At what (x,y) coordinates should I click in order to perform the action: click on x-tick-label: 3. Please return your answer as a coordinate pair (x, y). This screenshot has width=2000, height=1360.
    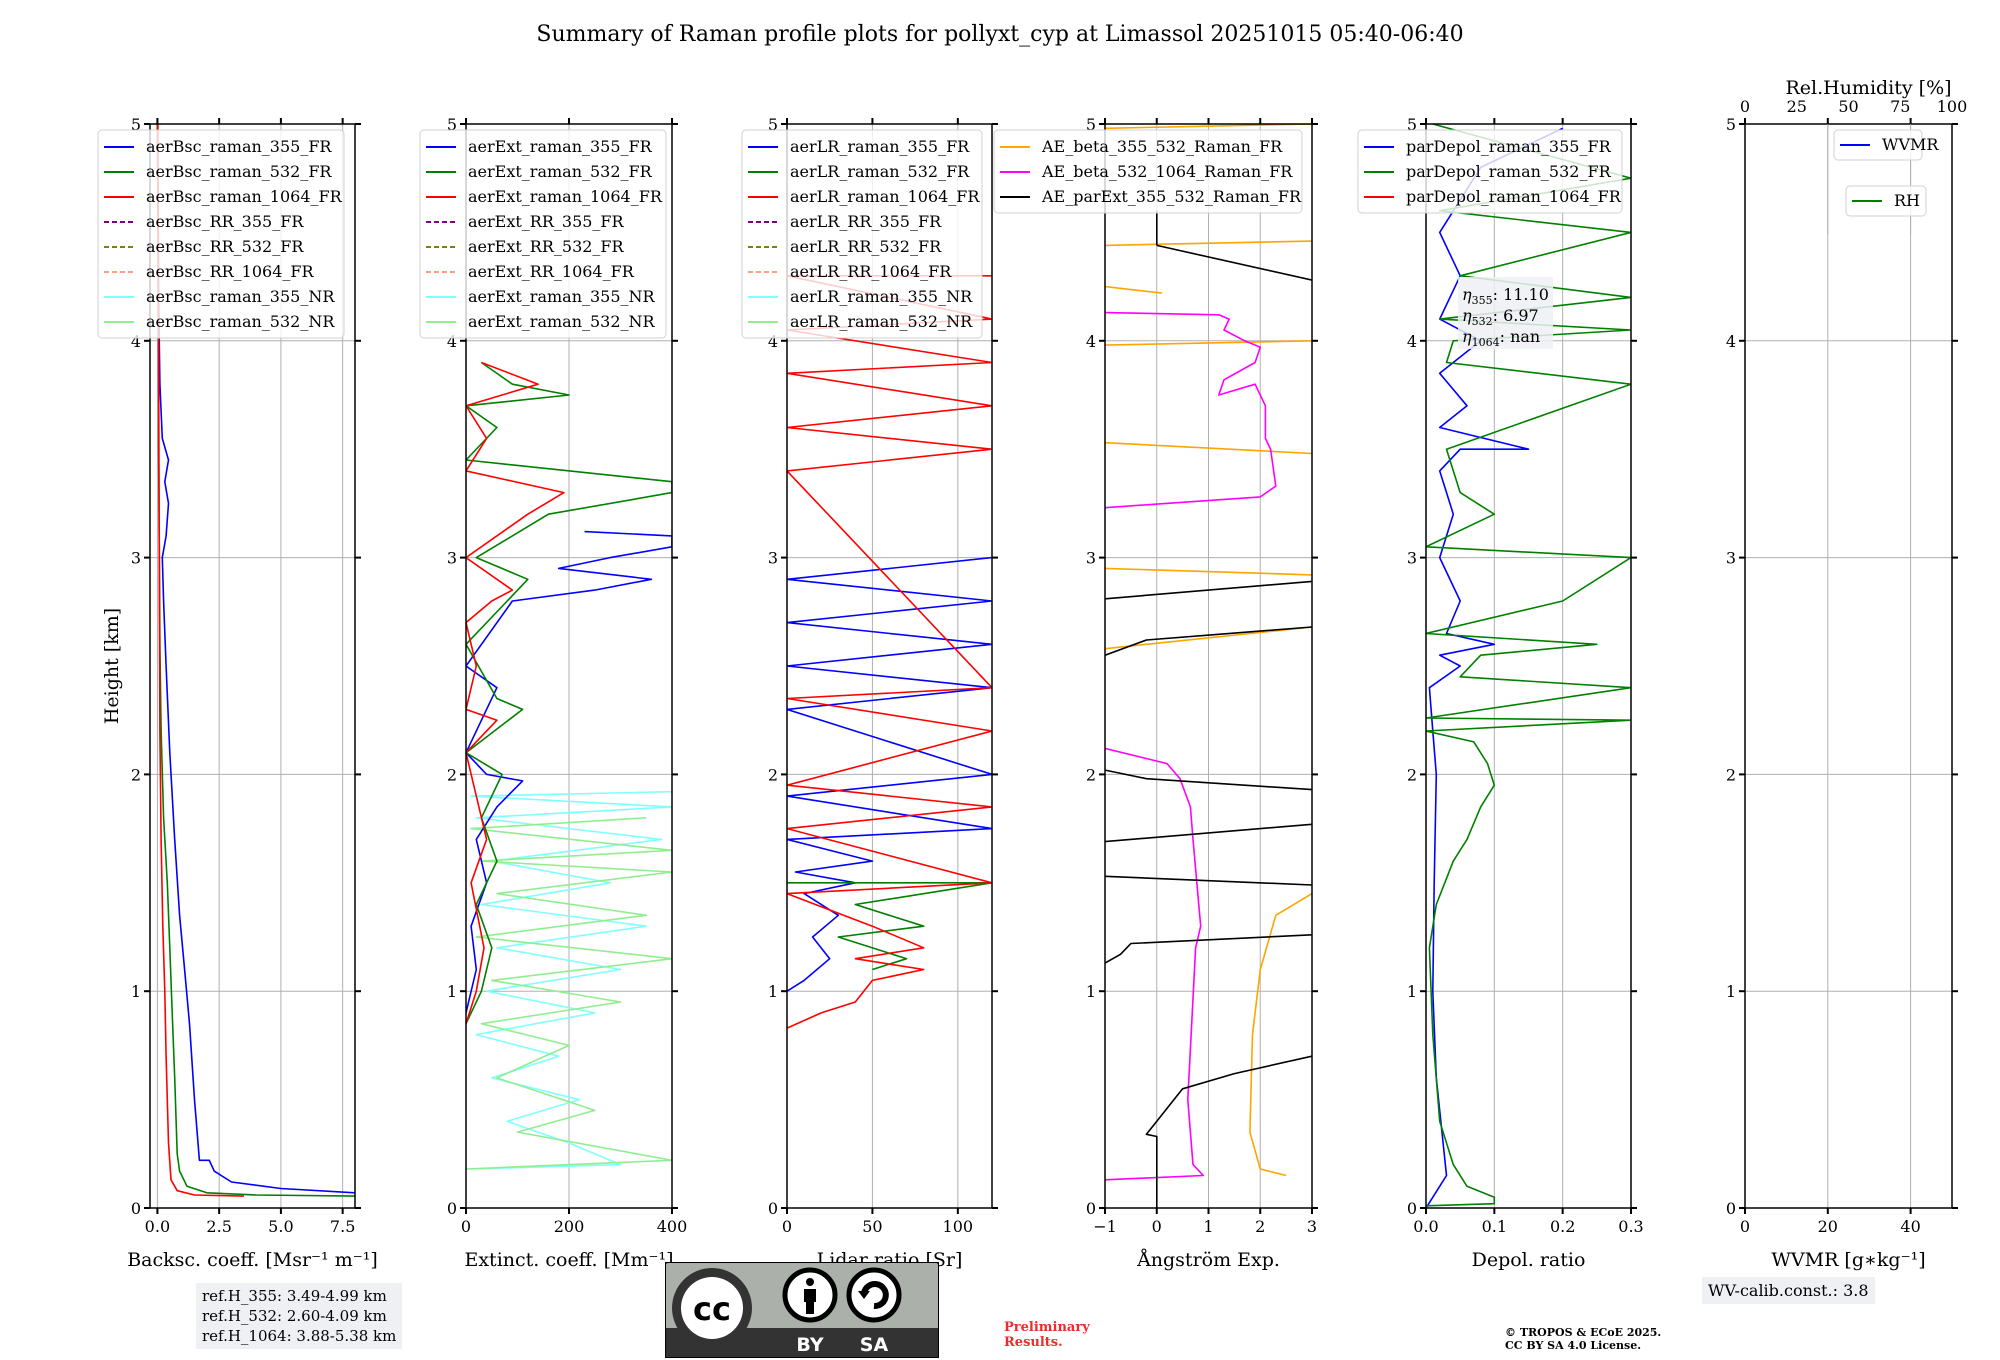
    Looking at the image, I should click on (1312, 1226).